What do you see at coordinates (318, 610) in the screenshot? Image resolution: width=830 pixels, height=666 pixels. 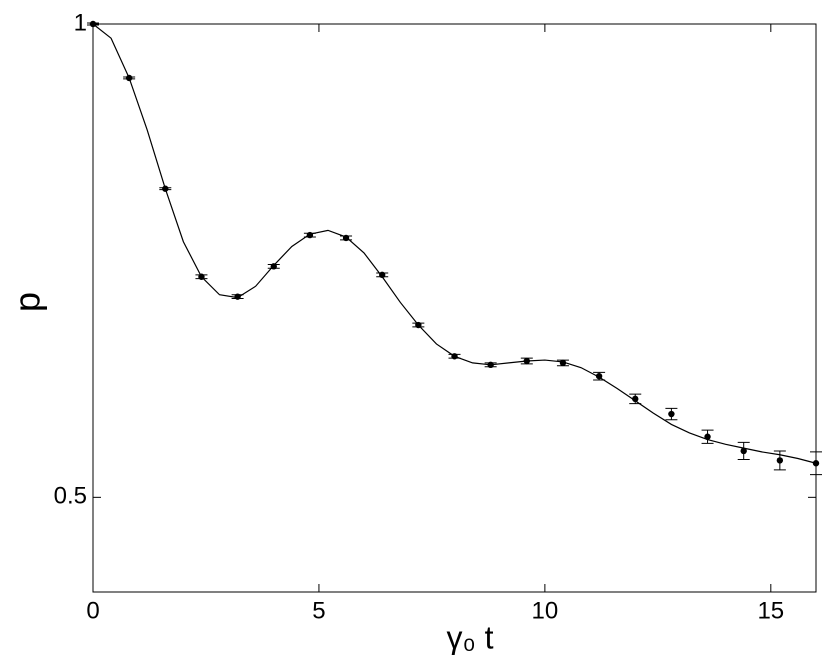 I see `x-tick-label: 5` at bounding box center [318, 610].